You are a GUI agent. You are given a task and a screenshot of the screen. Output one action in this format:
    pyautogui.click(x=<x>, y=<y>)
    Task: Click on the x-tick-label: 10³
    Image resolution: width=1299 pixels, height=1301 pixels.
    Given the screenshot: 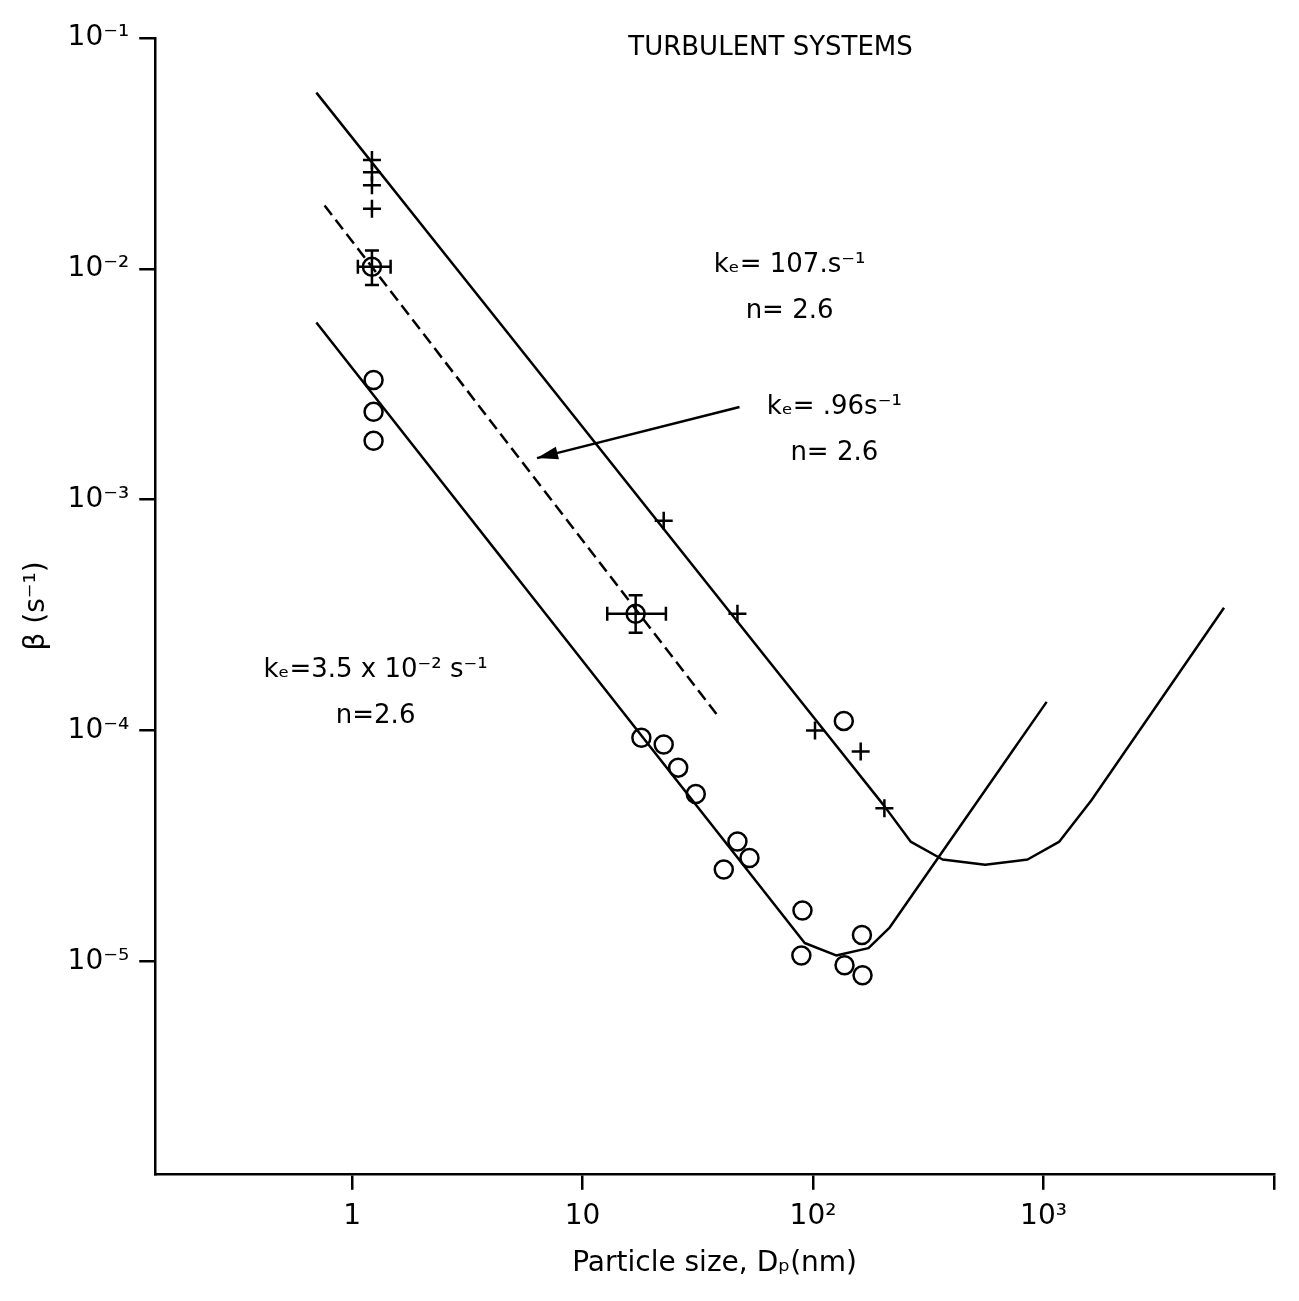 What is the action you would take?
    pyautogui.click(x=1043, y=1214)
    